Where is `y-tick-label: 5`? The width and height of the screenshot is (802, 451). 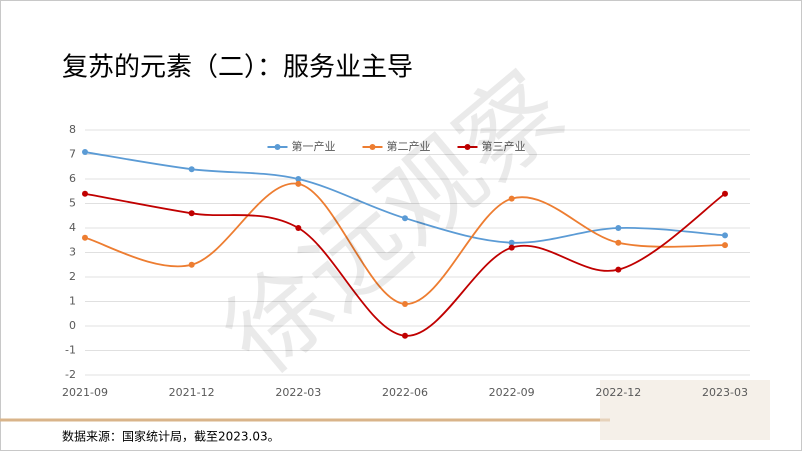 y-tick-label: 5 is located at coordinates (72, 203).